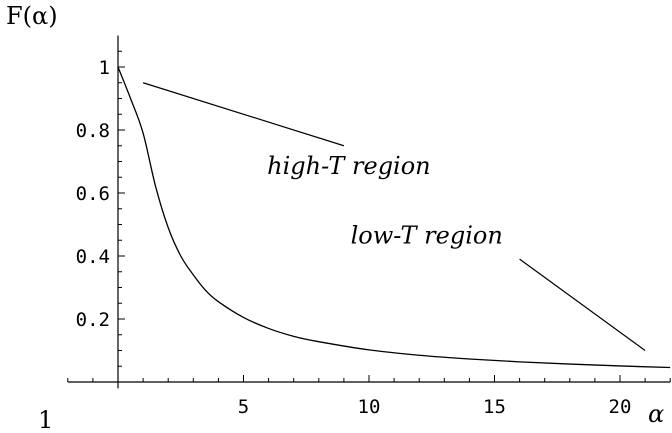 The width and height of the screenshot is (672, 433). Describe the element at coordinates (93, 131) in the screenshot. I see `y-tick-label: 0.8` at that location.